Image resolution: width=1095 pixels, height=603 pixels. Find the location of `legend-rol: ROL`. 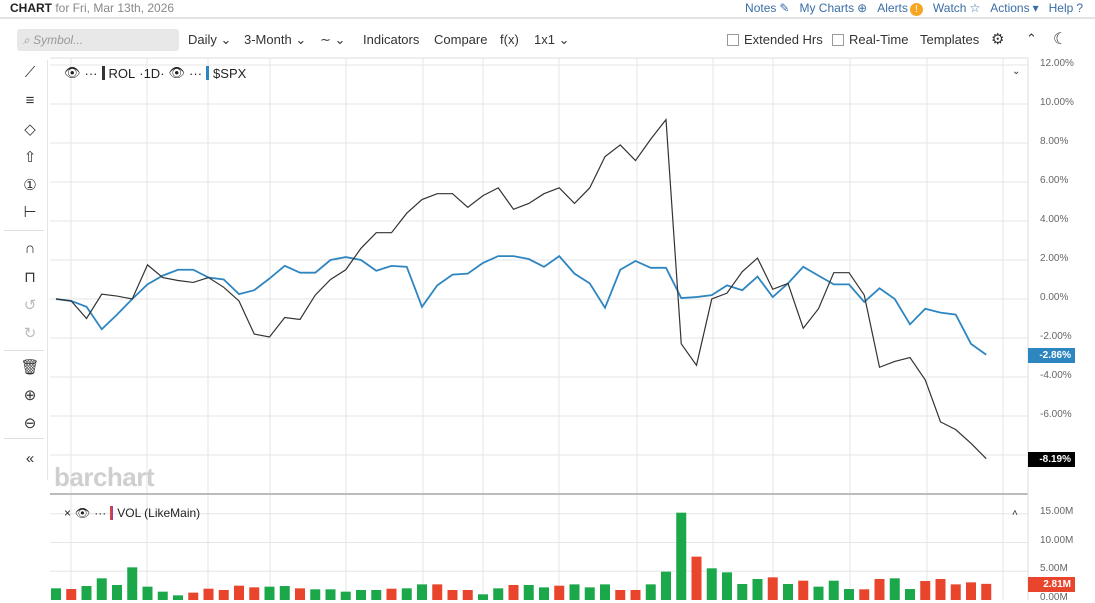

legend-rol: ROL is located at coordinates (122, 73).